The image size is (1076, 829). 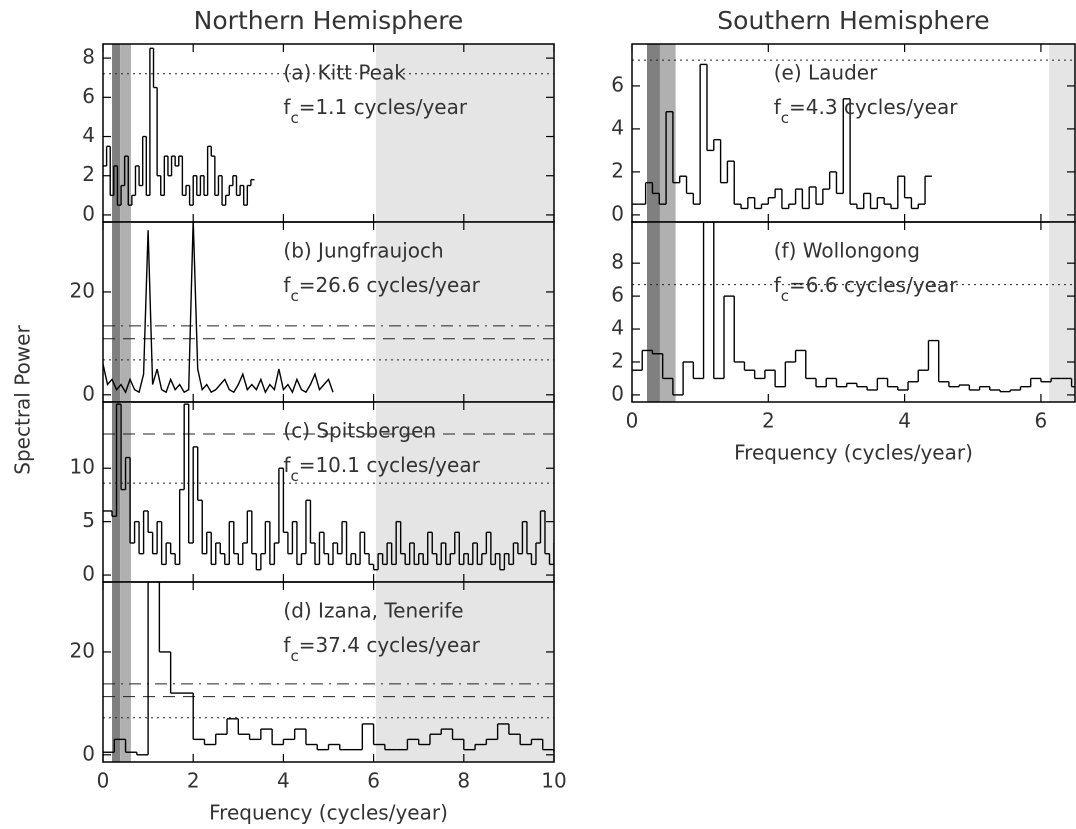 What do you see at coordinates (359, 431) in the screenshot?
I see `panel-label: (c) Spitsbergen` at bounding box center [359, 431].